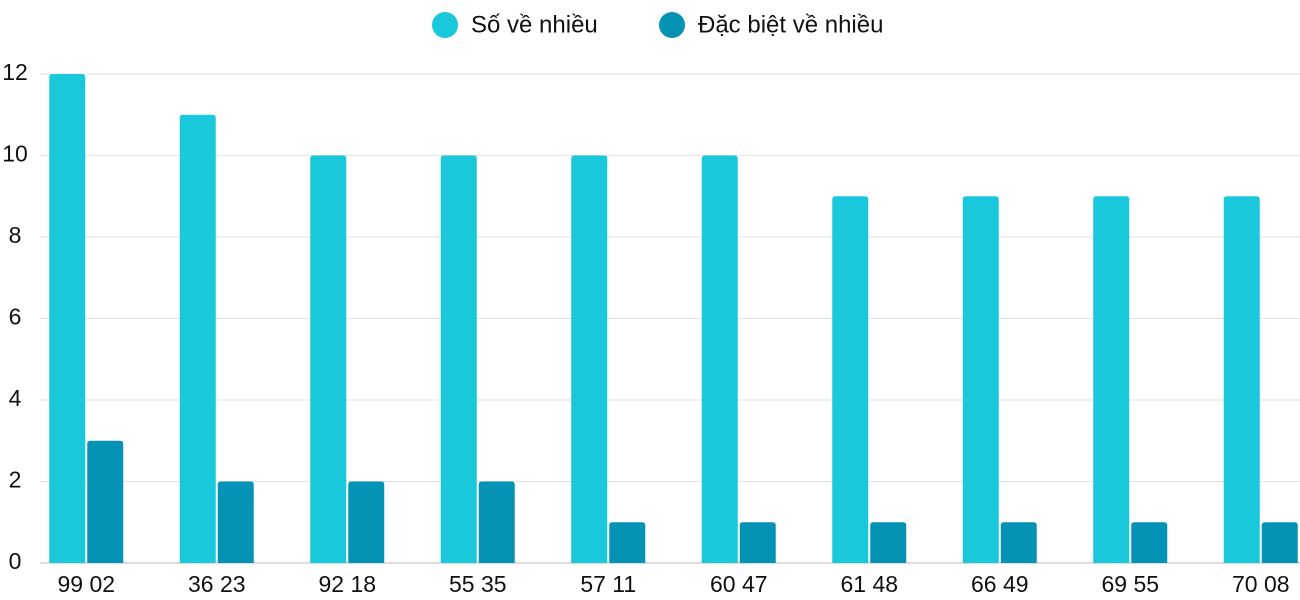 This screenshot has height=600, width=1300. I want to click on y-tick-label: 8, so click(15, 235).